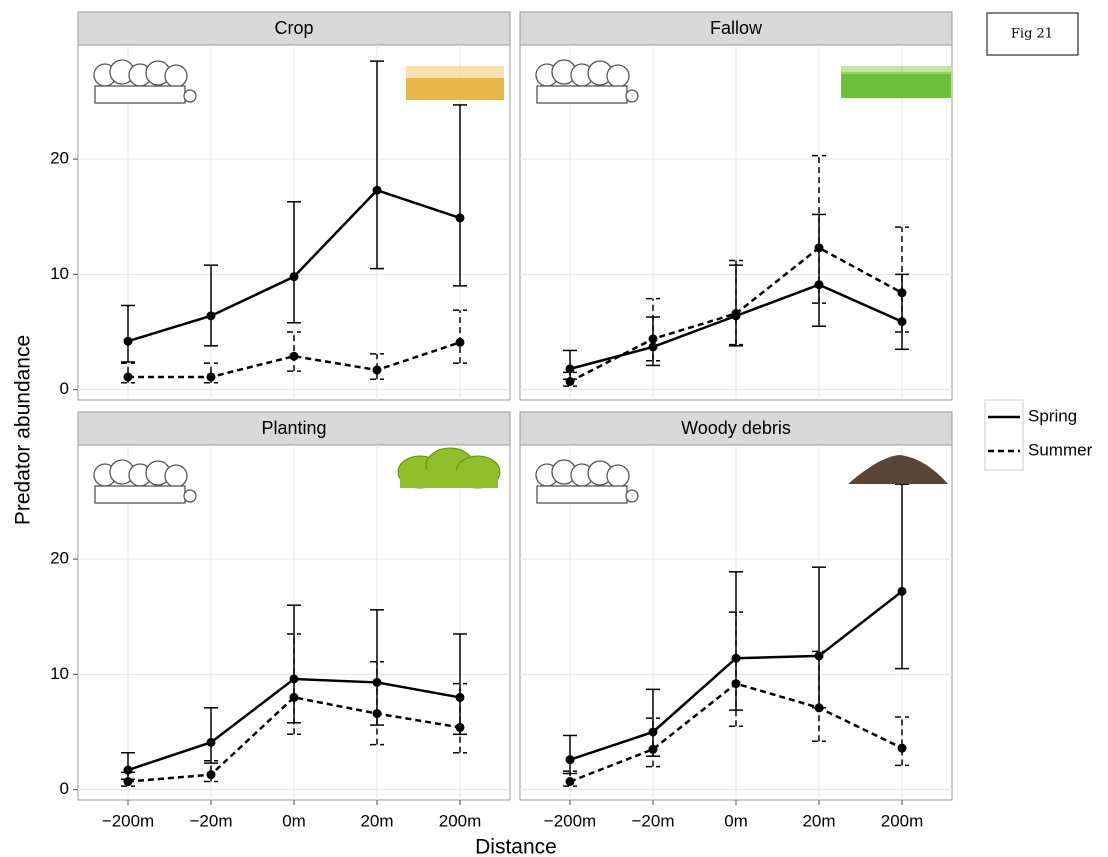 The width and height of the screenshot is (1108, 857). I want to click on legend-box, so click(1004, 435).